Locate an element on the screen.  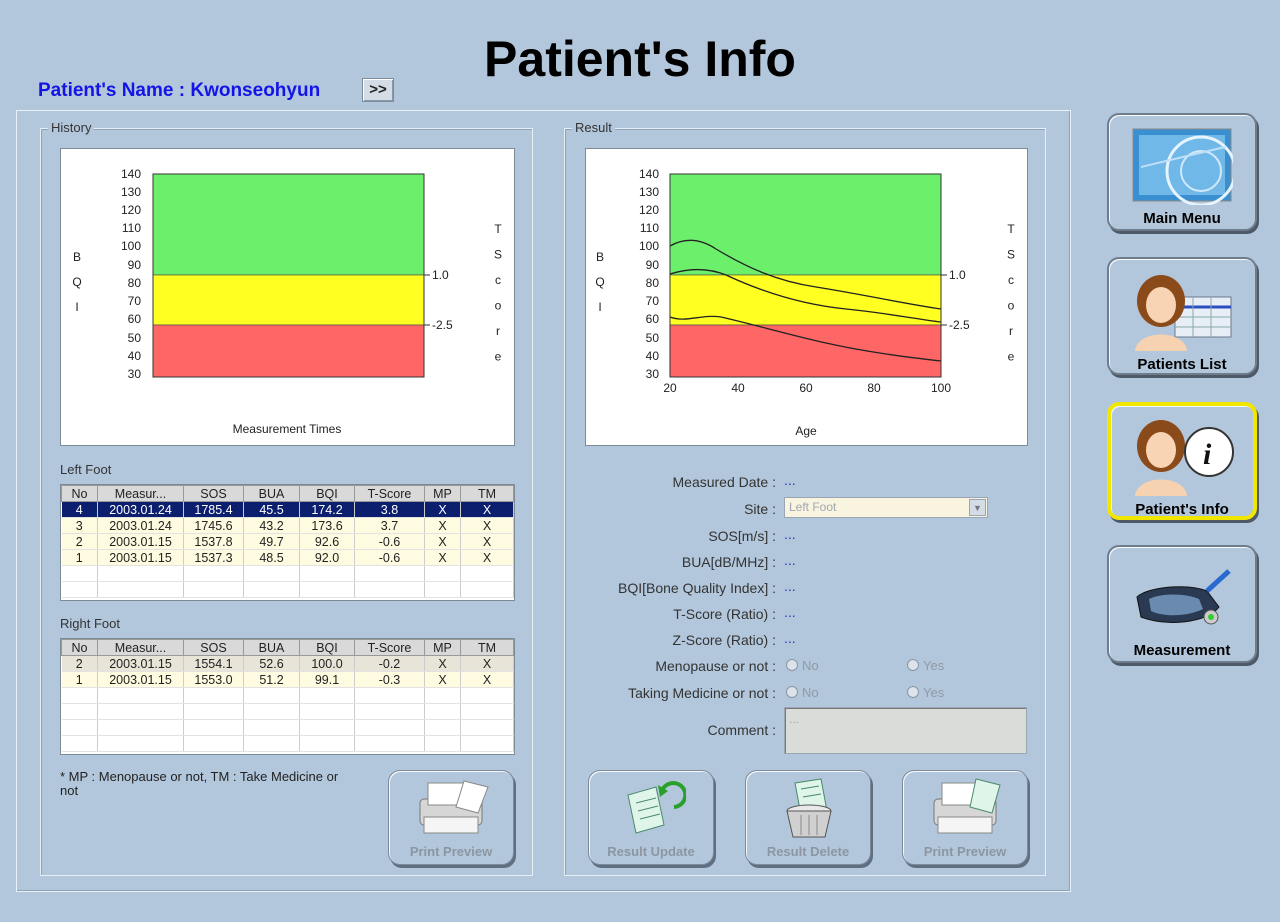
print-preview-label: Print Preview is located at coordinates (965, 851).